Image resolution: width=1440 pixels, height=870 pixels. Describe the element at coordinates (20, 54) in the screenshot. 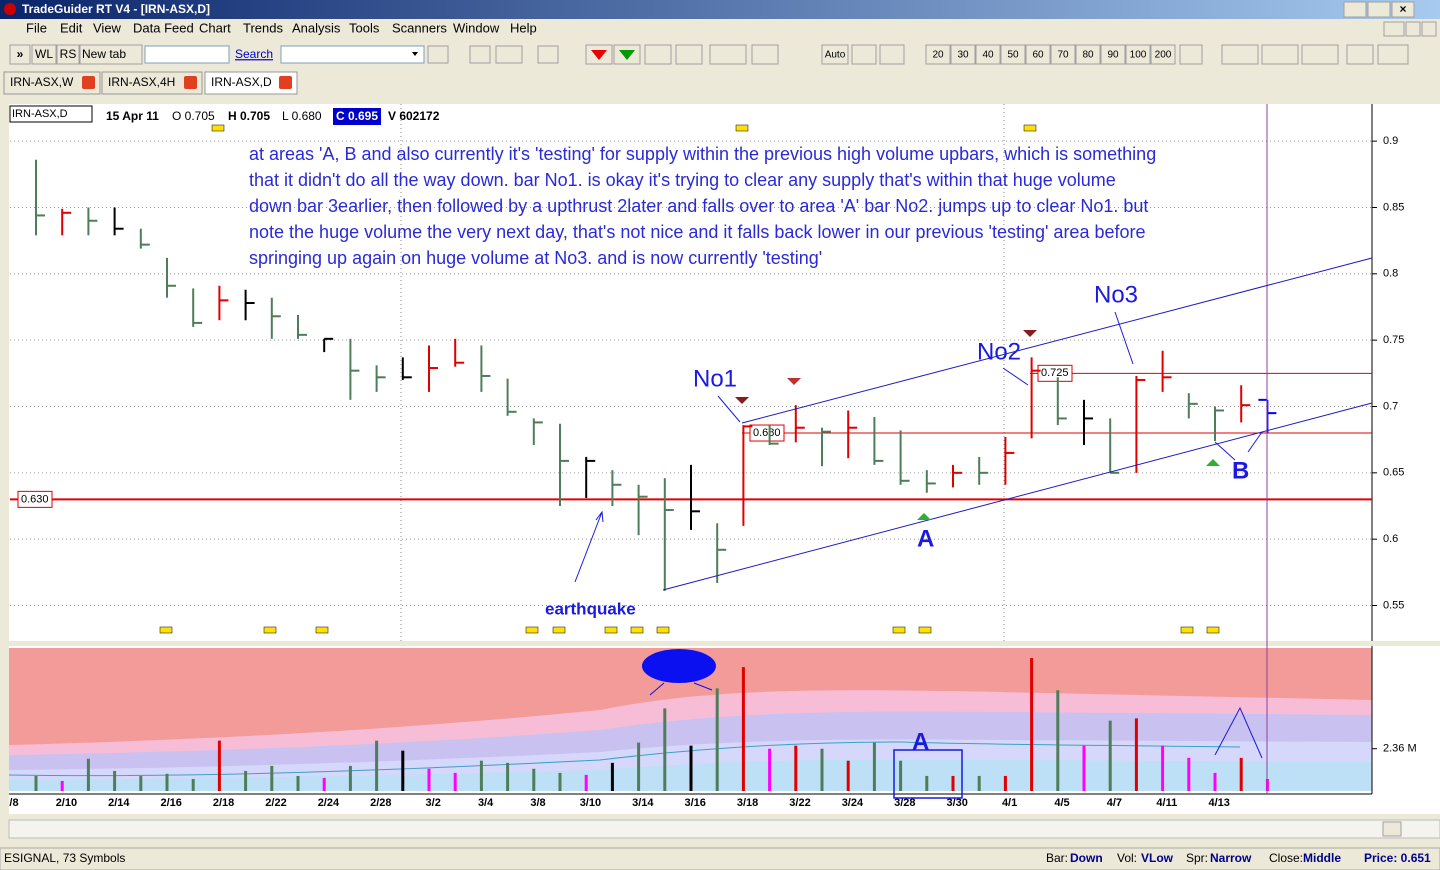

I see `button` at that location.